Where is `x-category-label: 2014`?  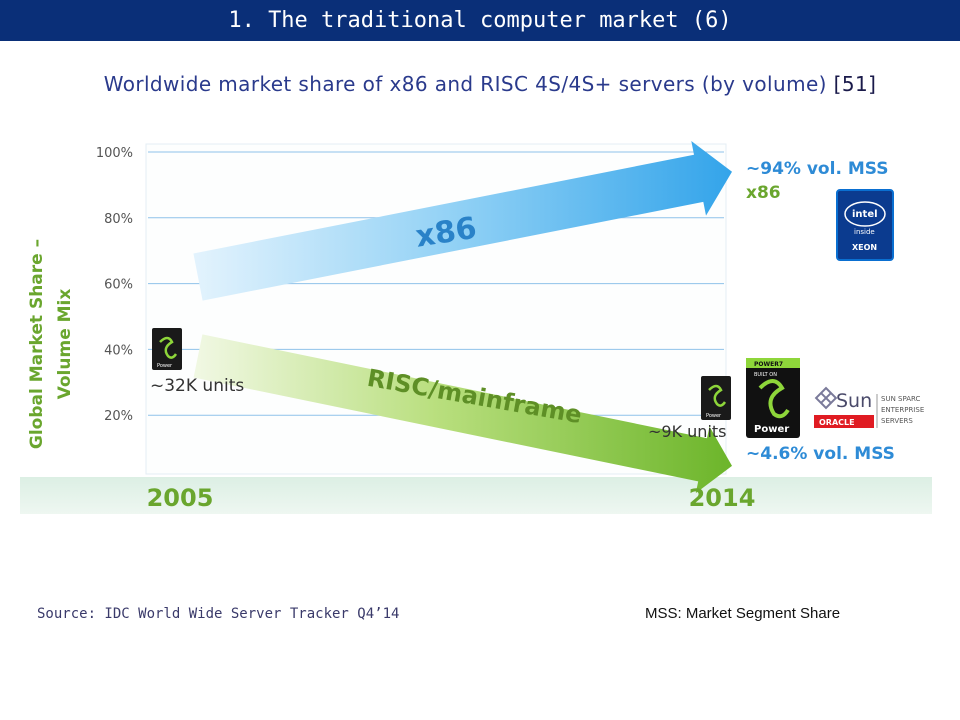
x-category-label: 2014 is located at coordinates (722, 498).